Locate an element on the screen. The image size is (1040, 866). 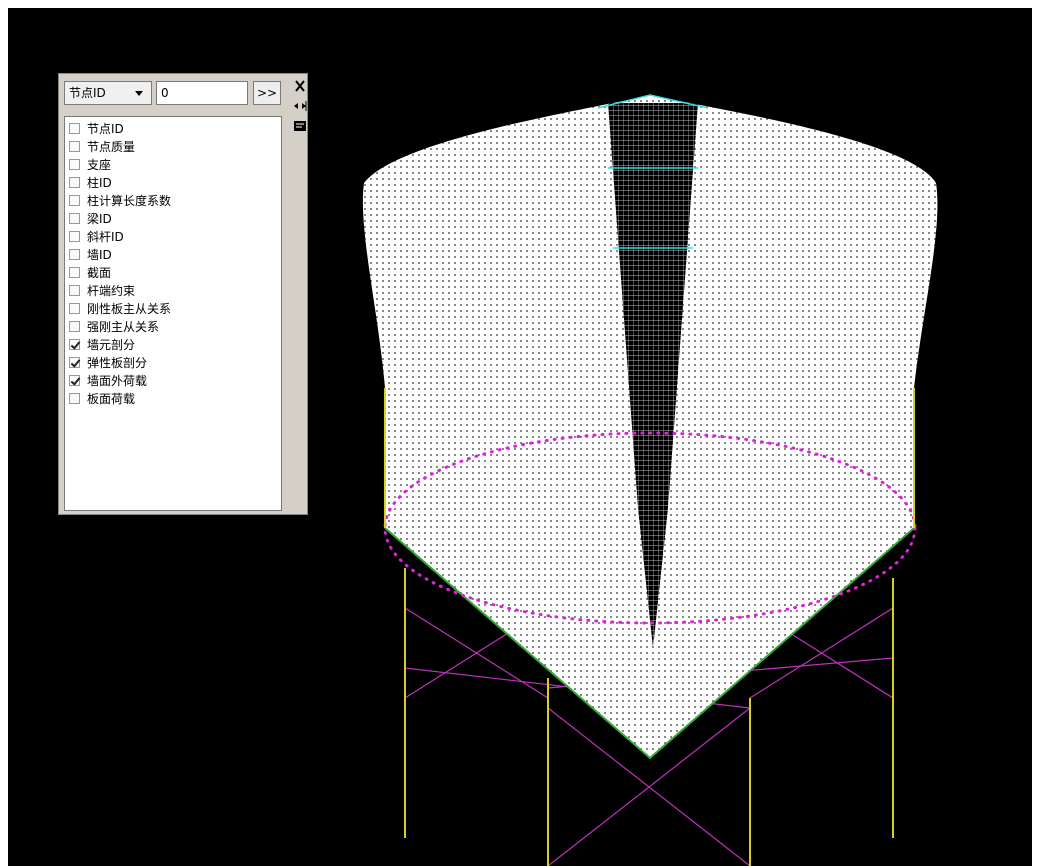
option-label: 板面荷载 is located at coordinates (111, 399).